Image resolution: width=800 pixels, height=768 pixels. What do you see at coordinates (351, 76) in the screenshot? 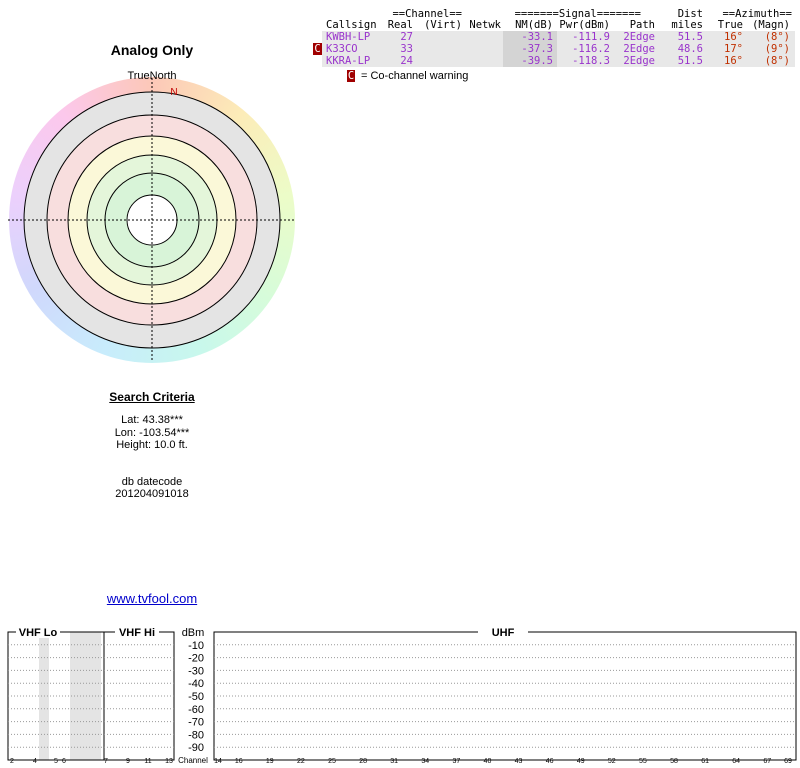
I see `legend-marker: C` at bounding box center [351, 76].